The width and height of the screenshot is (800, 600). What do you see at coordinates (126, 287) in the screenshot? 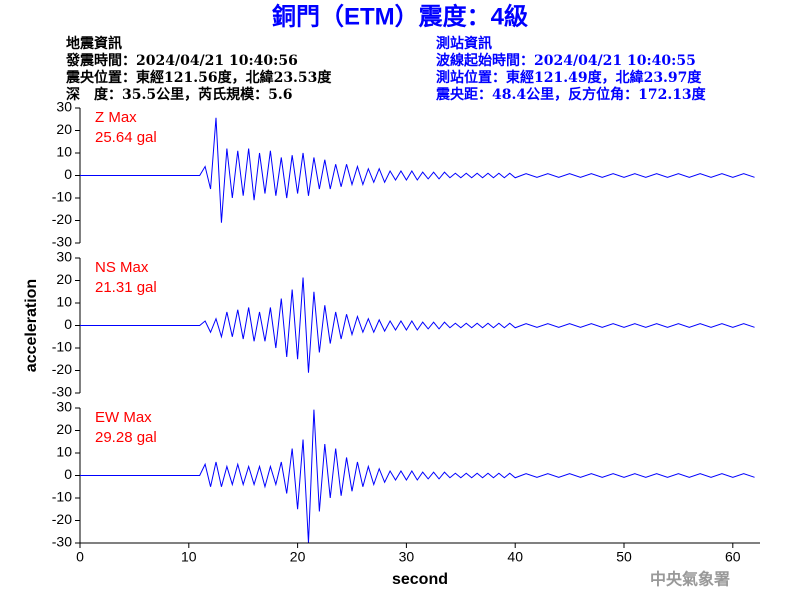
I see `max-label: 21.31 gal` at bounding box center [126, 287].